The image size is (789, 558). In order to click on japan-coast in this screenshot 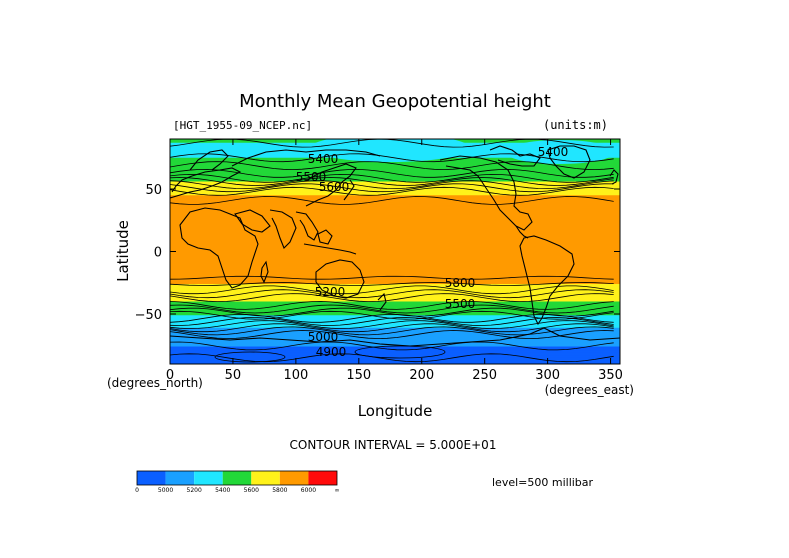, I will do `click(349, 190)`.